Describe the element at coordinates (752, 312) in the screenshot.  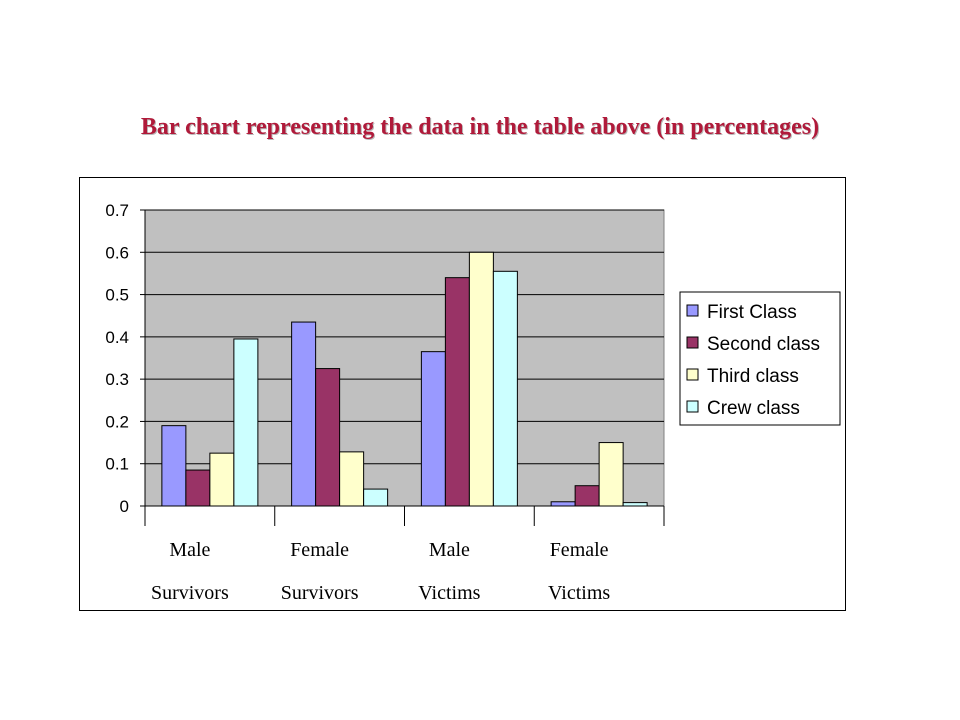
I see `legend-label: First Class` at that location.